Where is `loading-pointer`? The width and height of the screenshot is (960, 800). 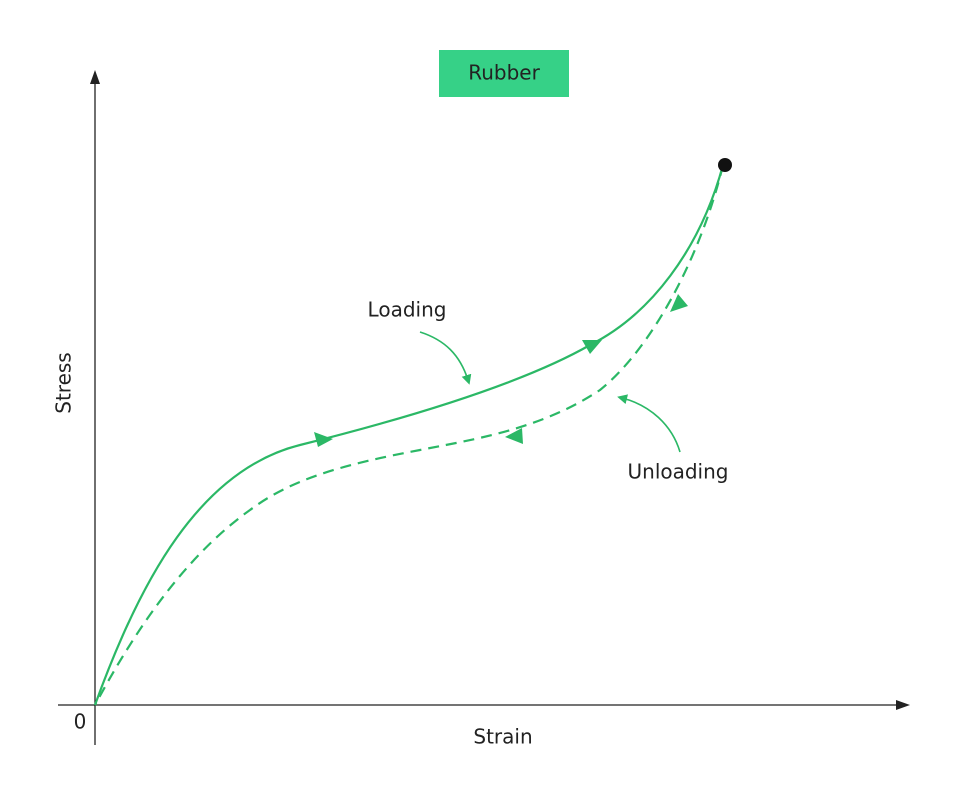
loading-pointer is located at coordinates (445, 358).